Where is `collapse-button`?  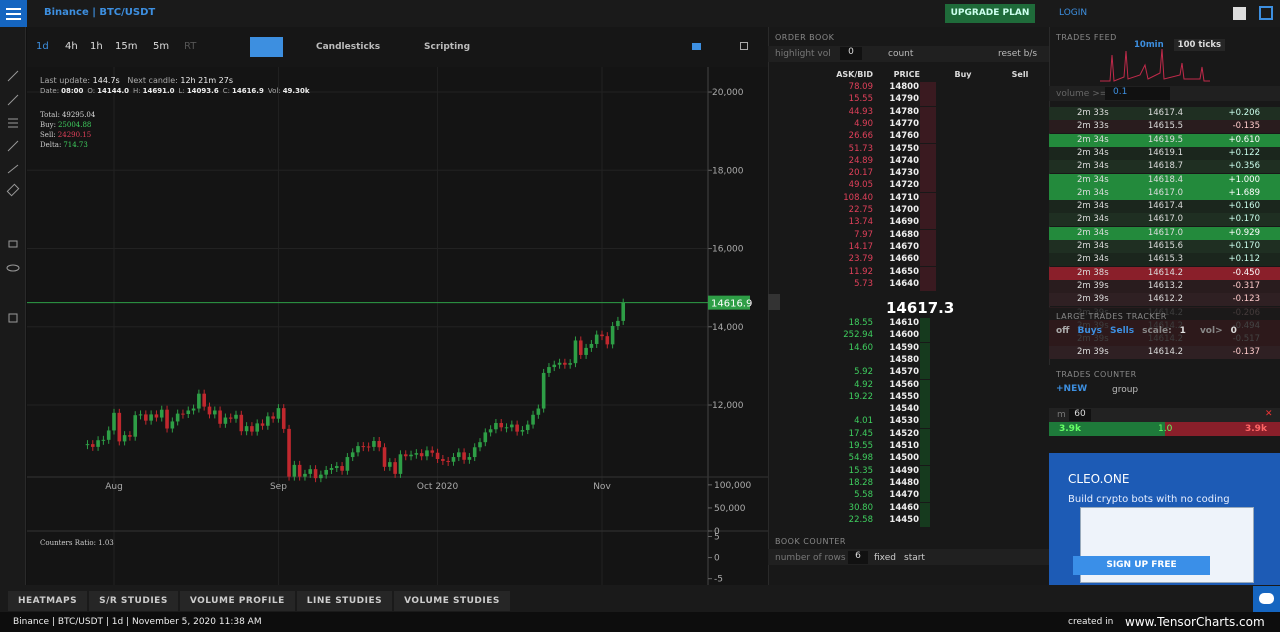
collapse-button is located at coordinates (774, 302).